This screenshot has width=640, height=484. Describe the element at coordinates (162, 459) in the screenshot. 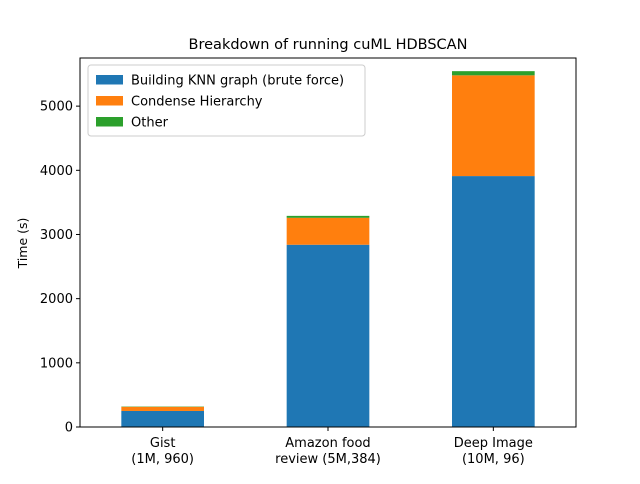

I see `x-tick-label: (1M, 960)` at that location.